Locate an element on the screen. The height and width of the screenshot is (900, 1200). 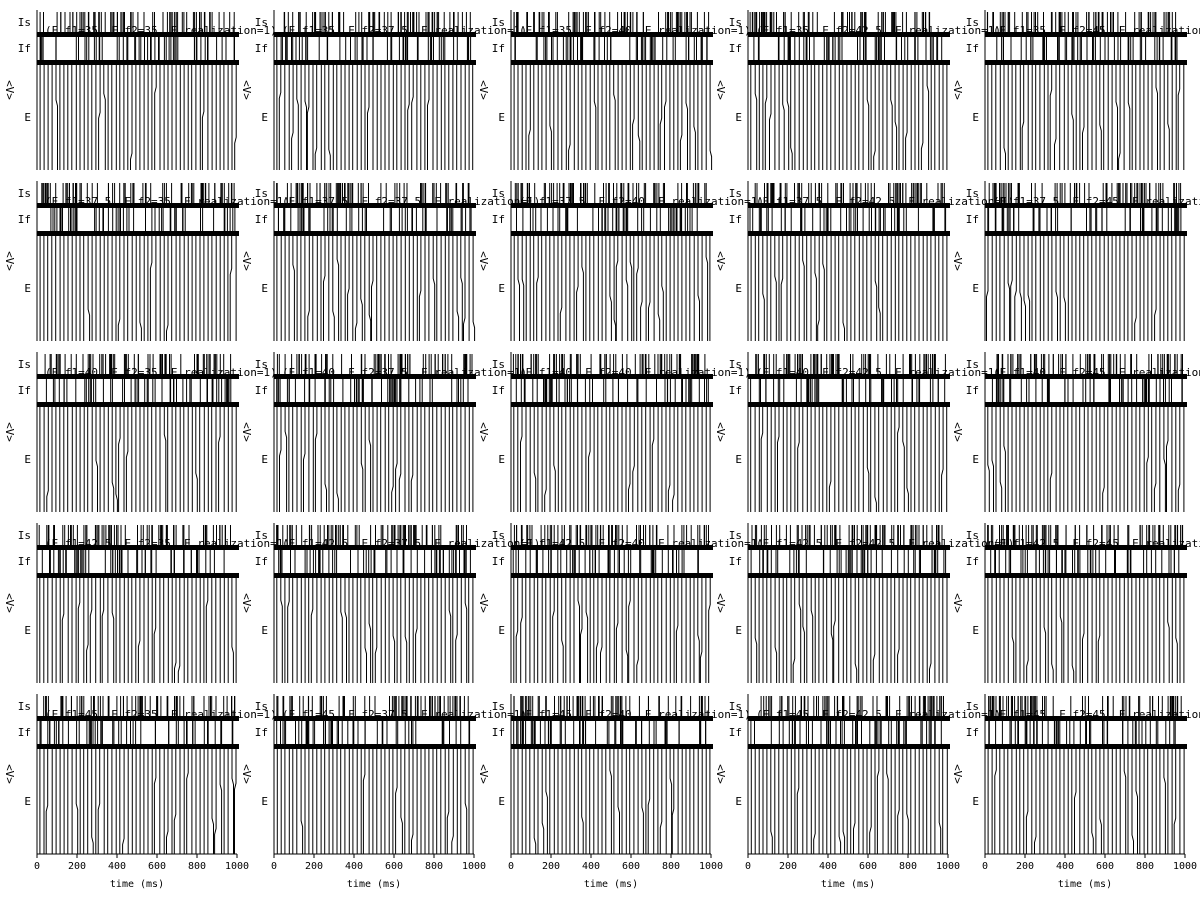
x-tick-label: 1000 is located at coordinates (1185, 866).